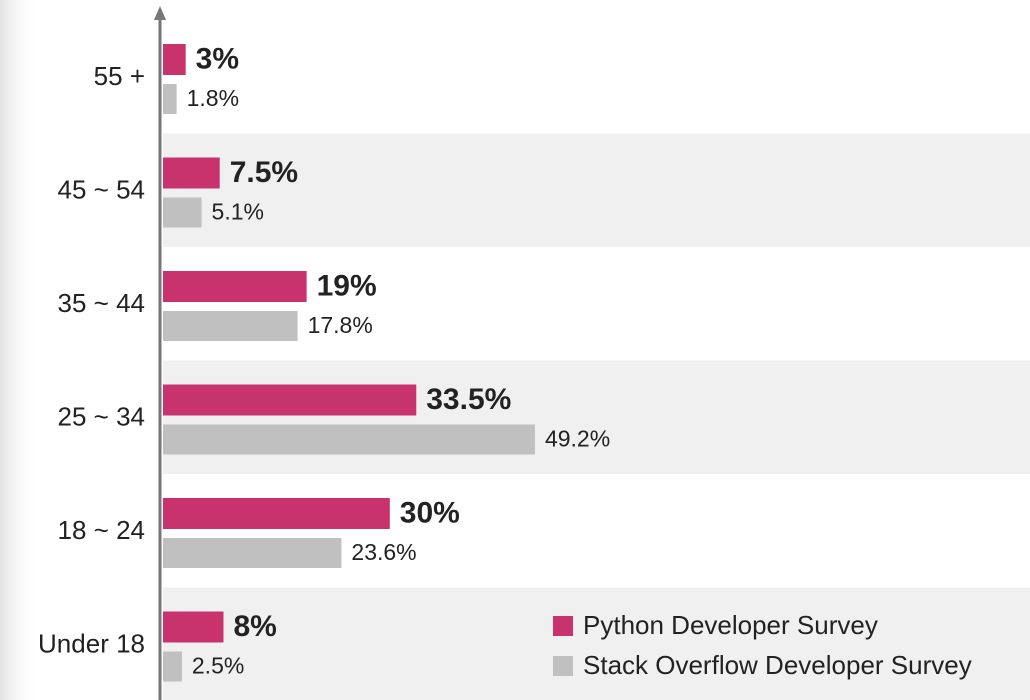  Describe the element at coordinates (430, 512) in the screenshot. I see `value-label: 30%` at that location.